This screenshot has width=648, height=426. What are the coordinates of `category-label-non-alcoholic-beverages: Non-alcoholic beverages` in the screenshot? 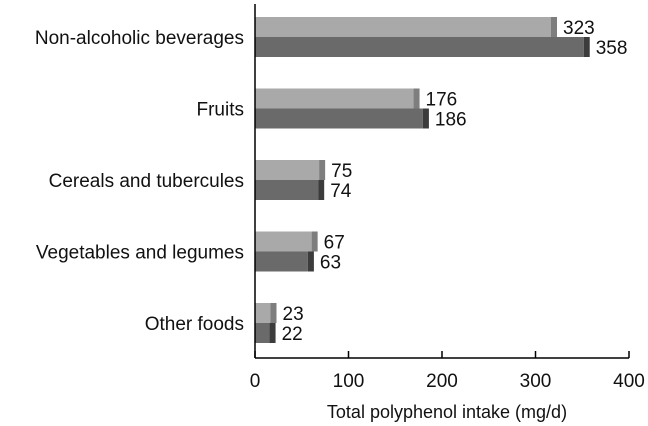 It's located at (139, 38).